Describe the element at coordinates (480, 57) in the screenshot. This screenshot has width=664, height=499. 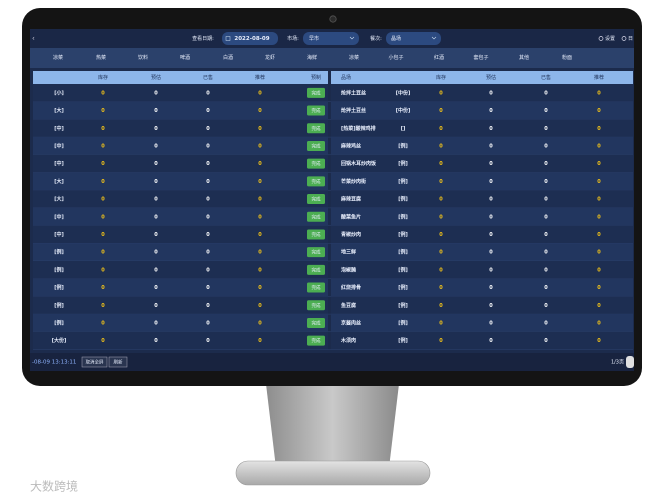
I see `category-tab: 套包子` at that location.